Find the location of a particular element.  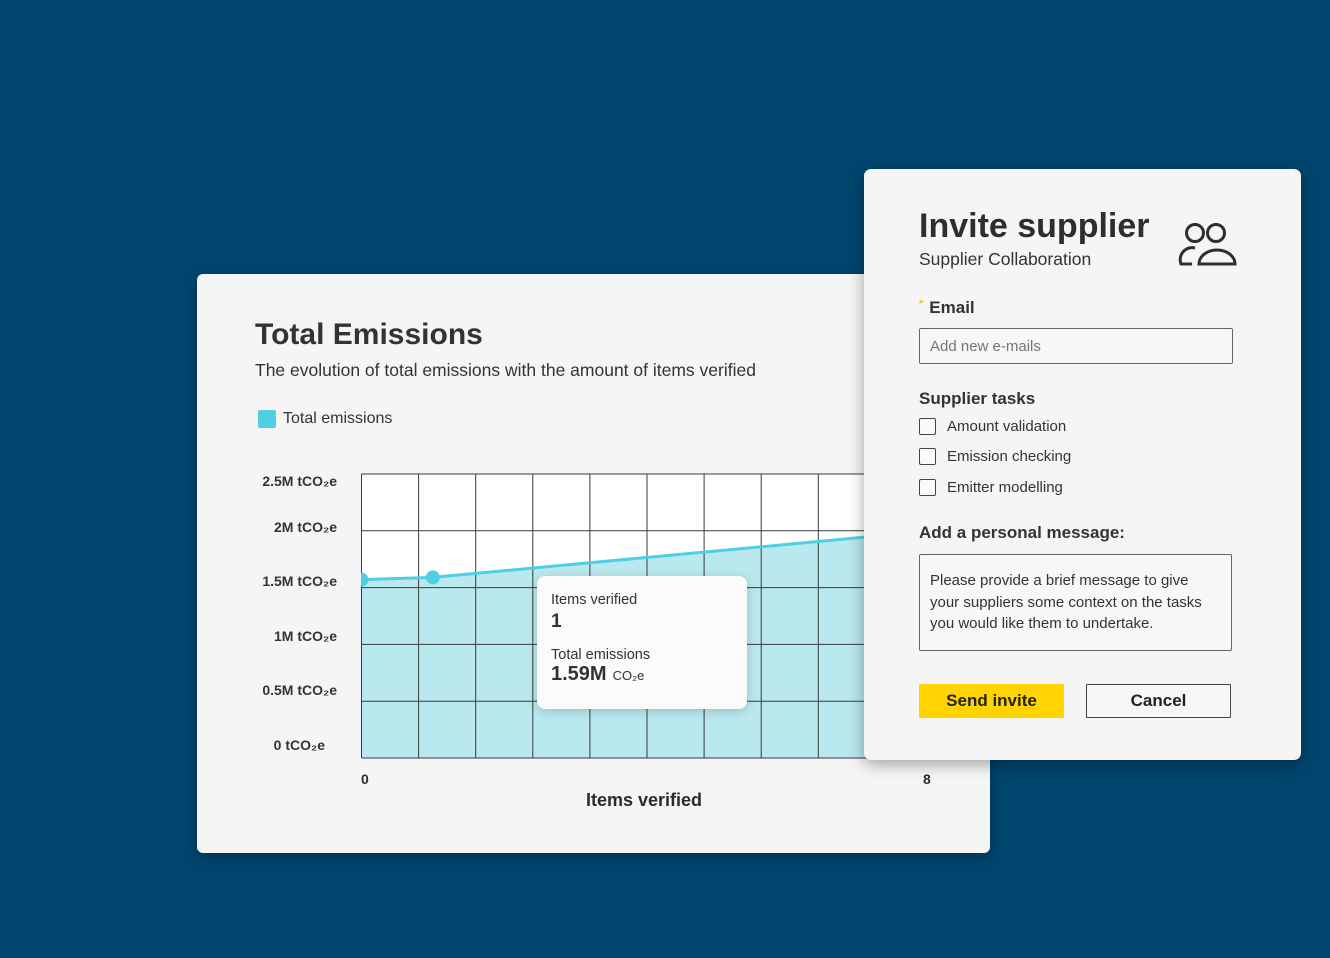

legend-label: Total emissions is located at coordinates (338, 418).